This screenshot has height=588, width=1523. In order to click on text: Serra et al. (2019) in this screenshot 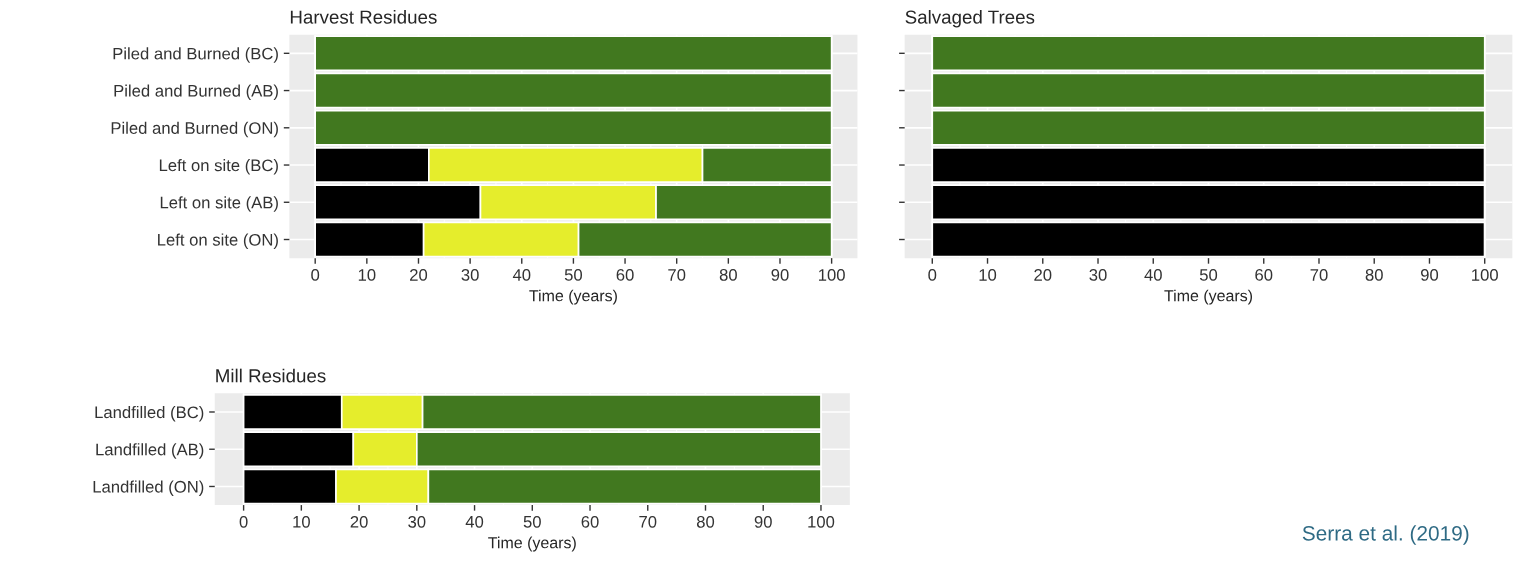, I will do `click(1385, 535)`.